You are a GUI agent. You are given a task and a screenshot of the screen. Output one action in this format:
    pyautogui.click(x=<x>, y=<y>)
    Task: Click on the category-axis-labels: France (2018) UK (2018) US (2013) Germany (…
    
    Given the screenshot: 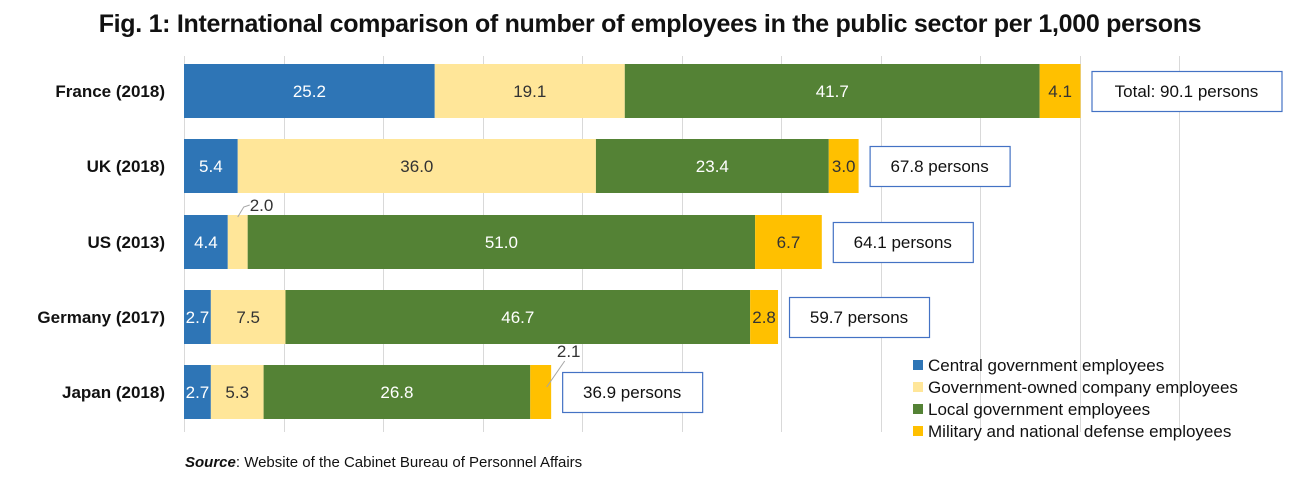 What is the action you would take?
    pyautogui.click(x=101, y=242)
    